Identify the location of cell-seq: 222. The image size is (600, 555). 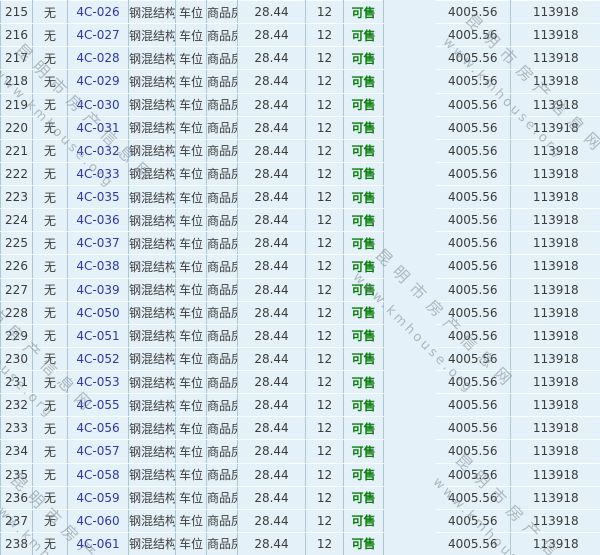
(16, 174).